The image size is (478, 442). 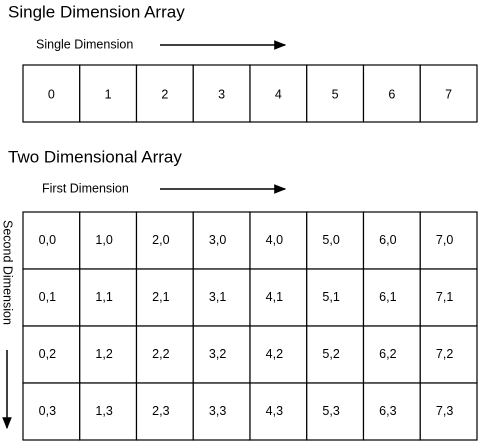 I want to click on cell-text: 2,3, so click(x=160, y=411).